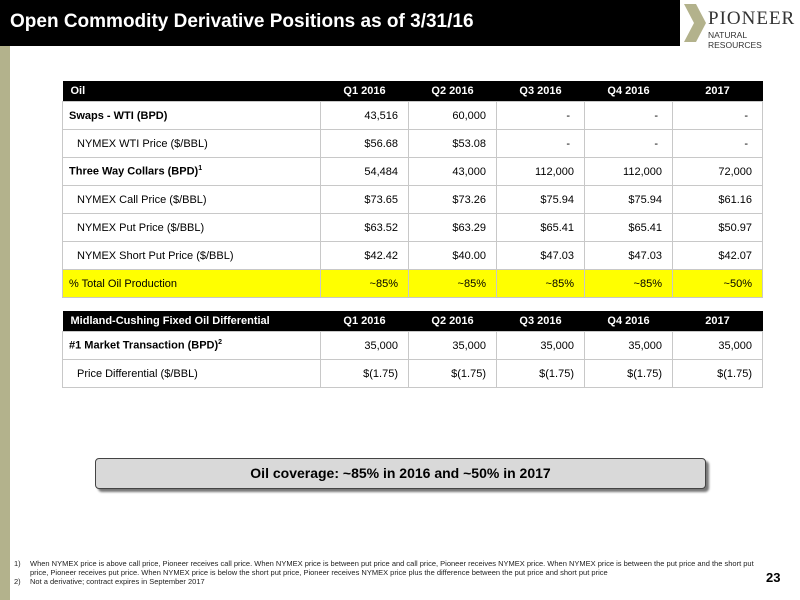  I want to click on table-cell: $73.26, so click(452, 199).